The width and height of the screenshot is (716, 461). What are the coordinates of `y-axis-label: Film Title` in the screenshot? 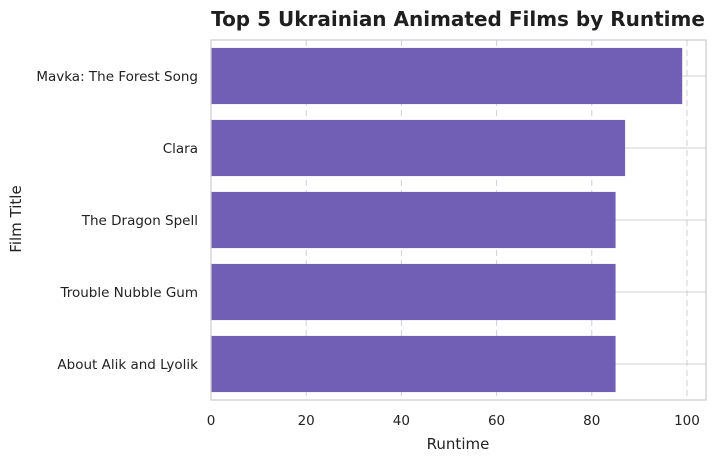 It's located at (16, 218).